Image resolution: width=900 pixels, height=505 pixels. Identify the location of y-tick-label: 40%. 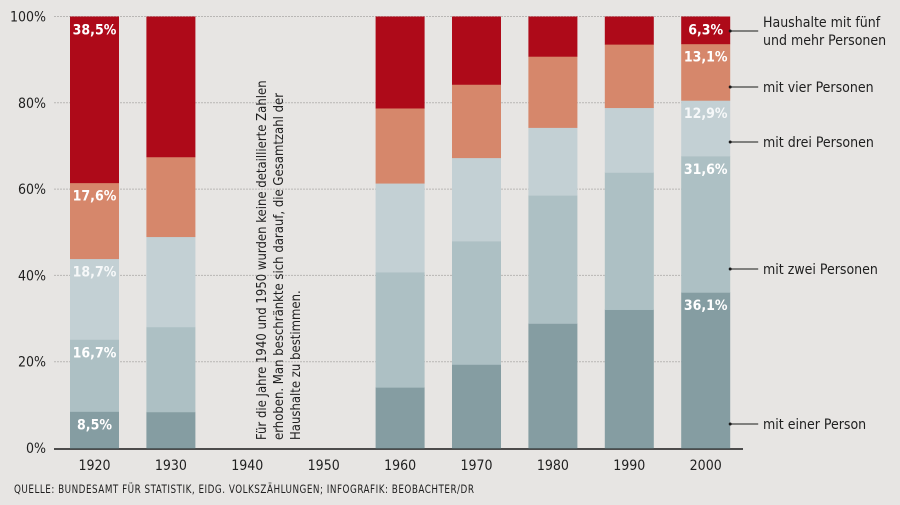
(32, 276).